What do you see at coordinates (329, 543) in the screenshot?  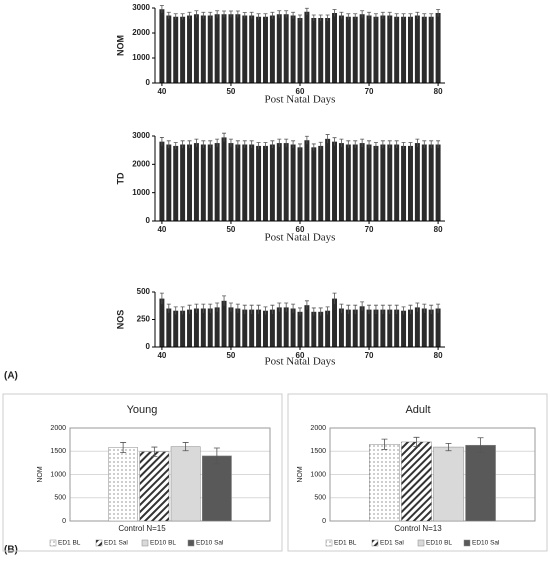 I see `legend-swatch-pattern` at bounding box center [329, 543].